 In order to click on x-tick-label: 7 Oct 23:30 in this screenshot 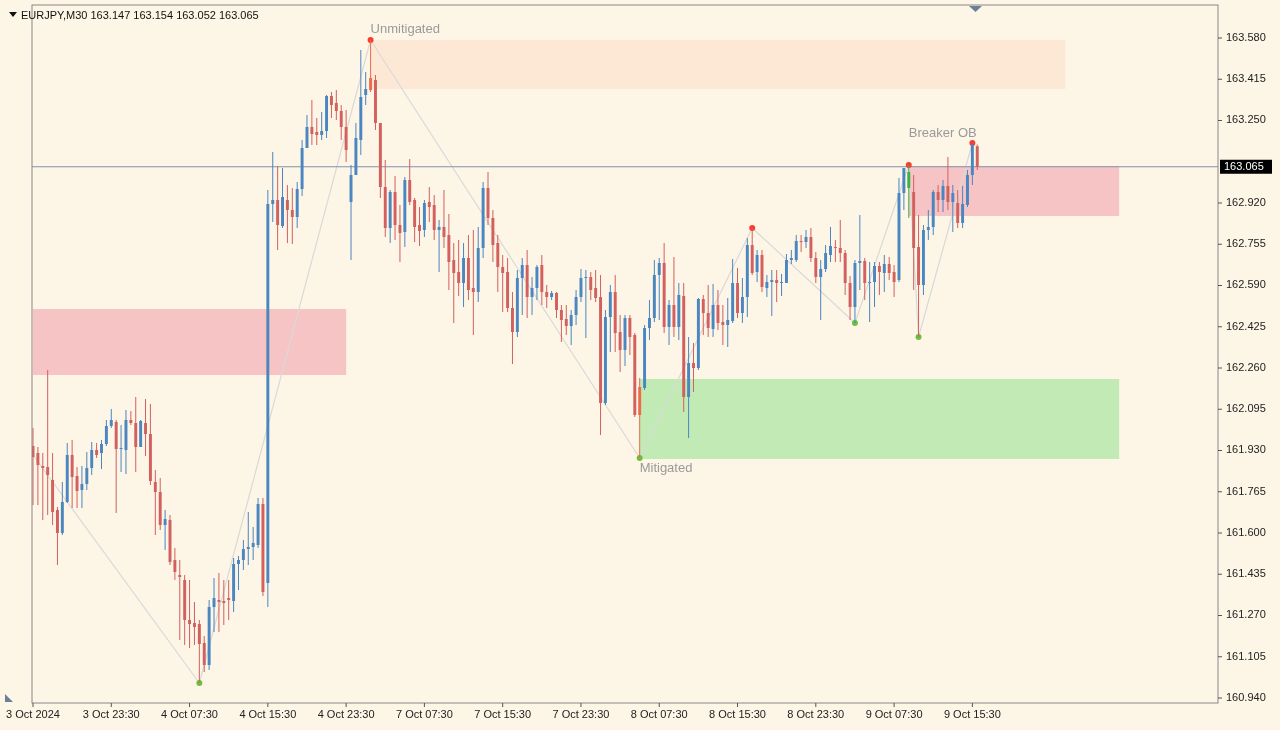, I will do `click(581, 714)`.